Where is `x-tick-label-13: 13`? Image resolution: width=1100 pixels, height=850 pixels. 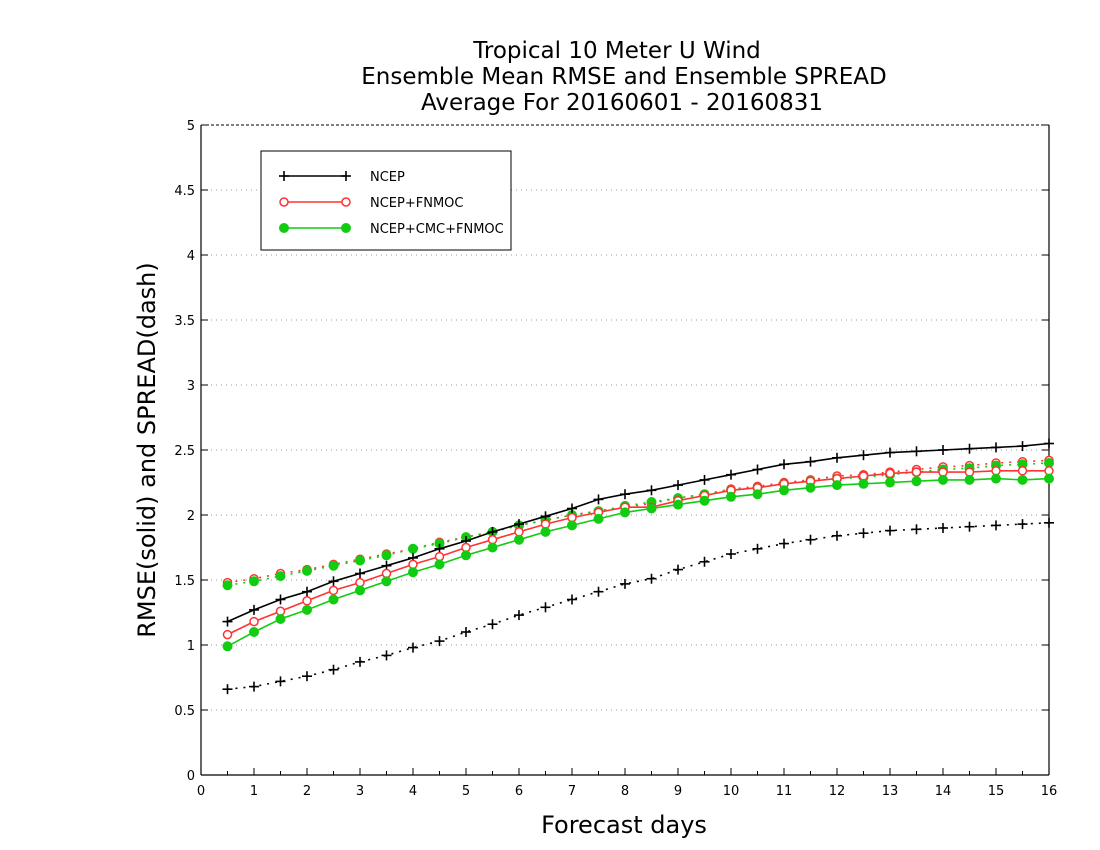 x-tick-label-13: 13 is located at coordinates (890, 791).